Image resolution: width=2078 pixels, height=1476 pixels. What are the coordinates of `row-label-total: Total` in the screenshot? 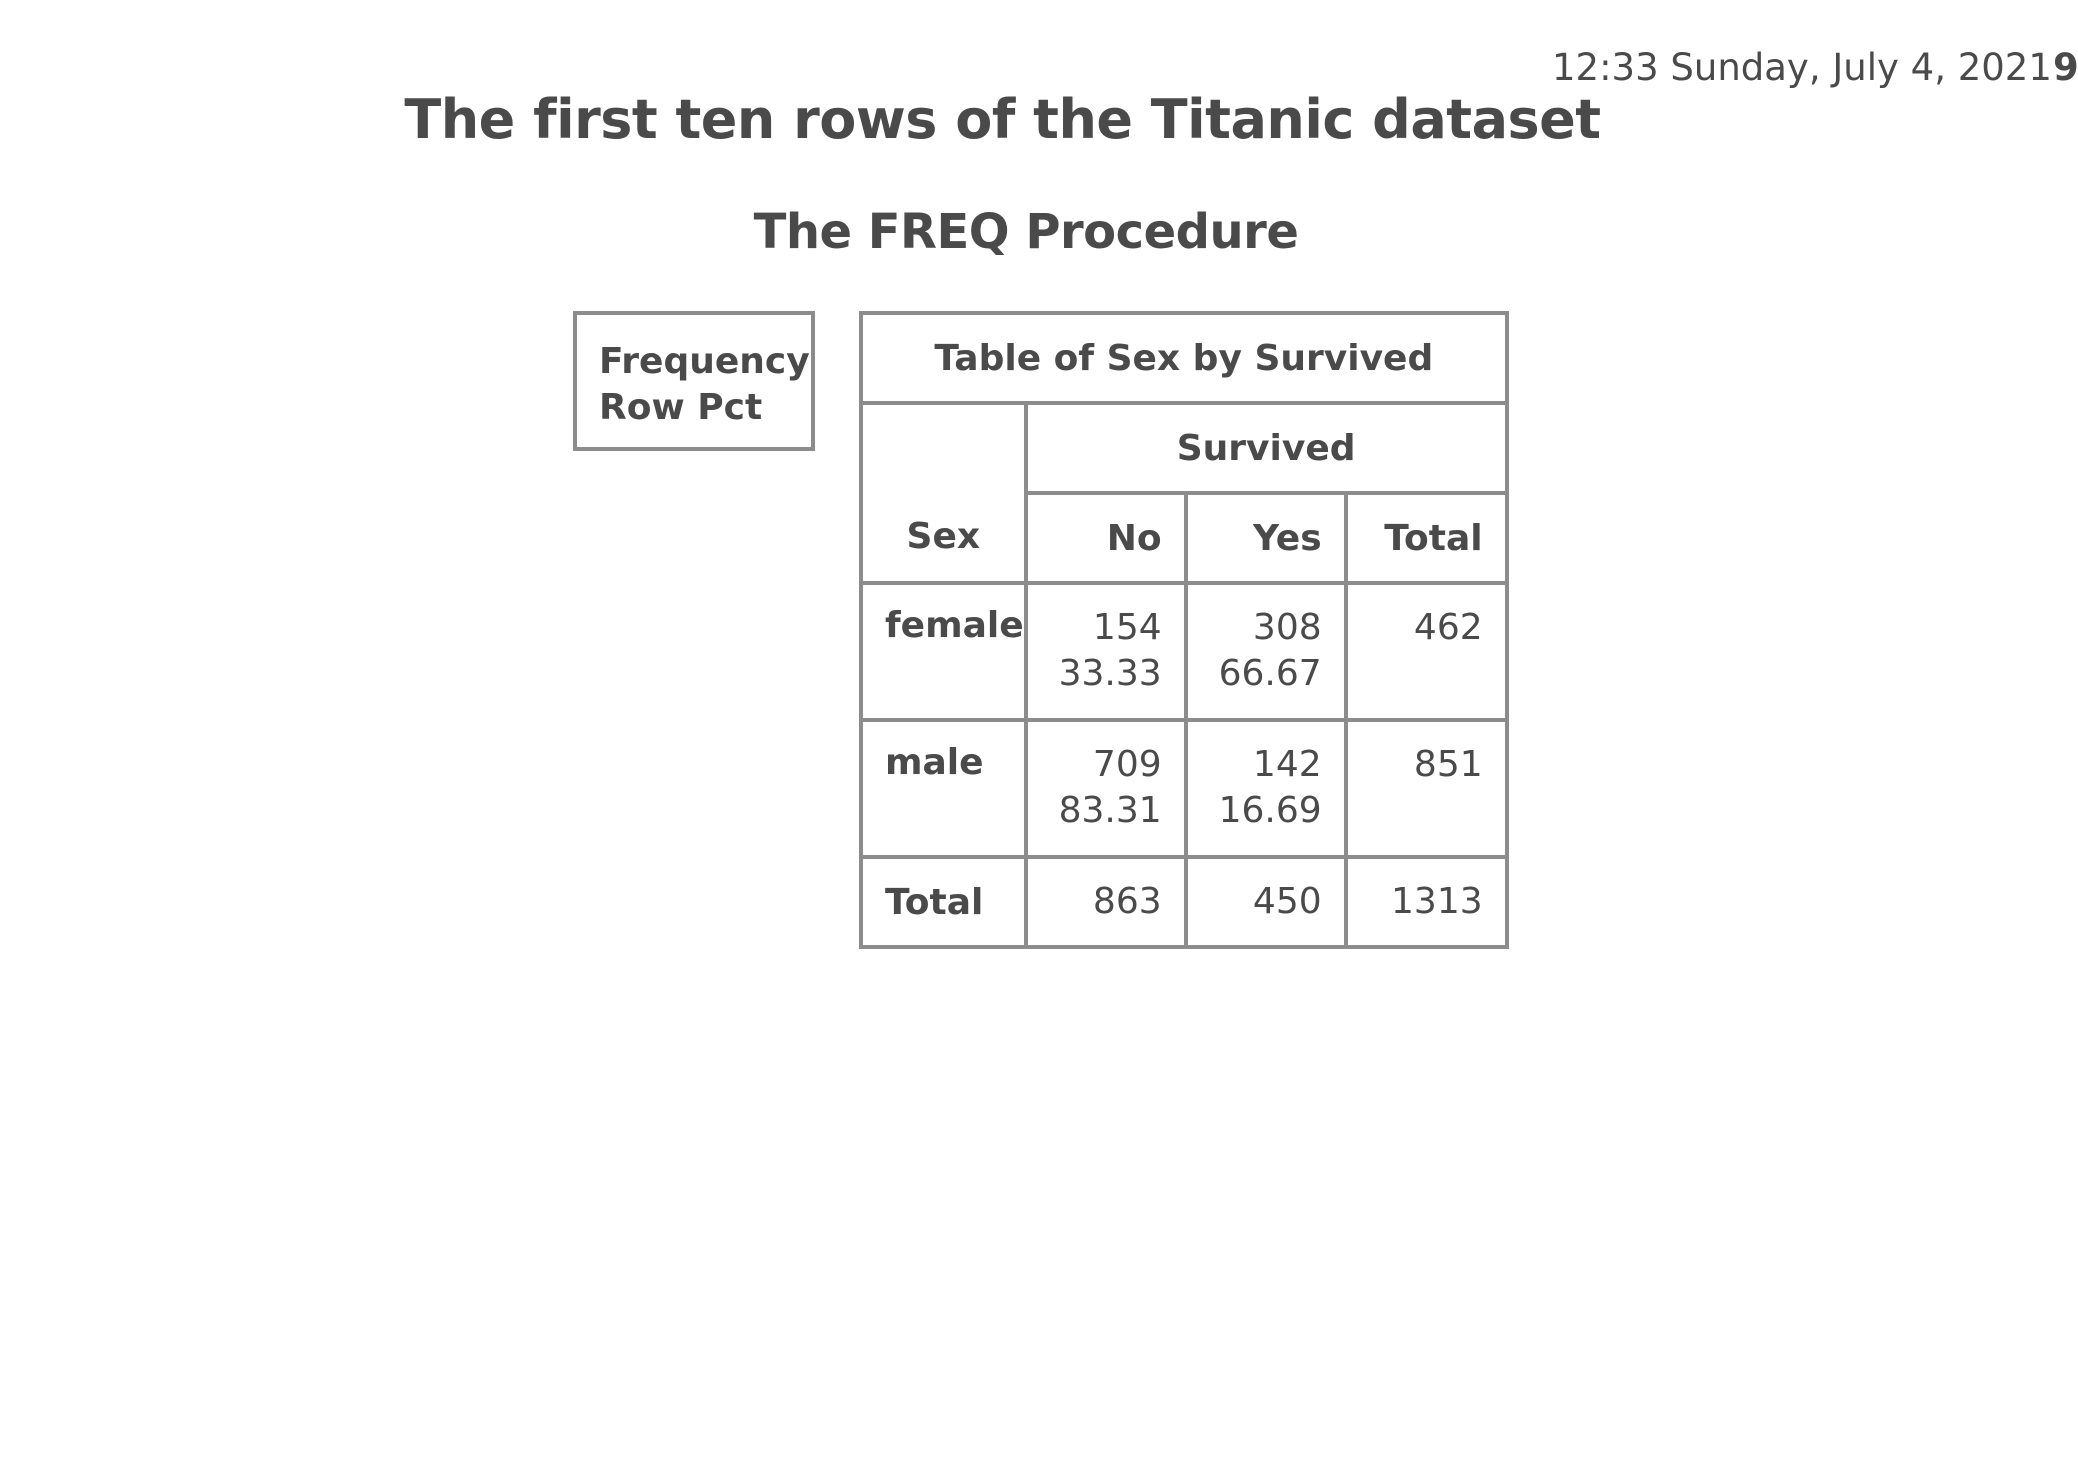 It's located at (943, 902).